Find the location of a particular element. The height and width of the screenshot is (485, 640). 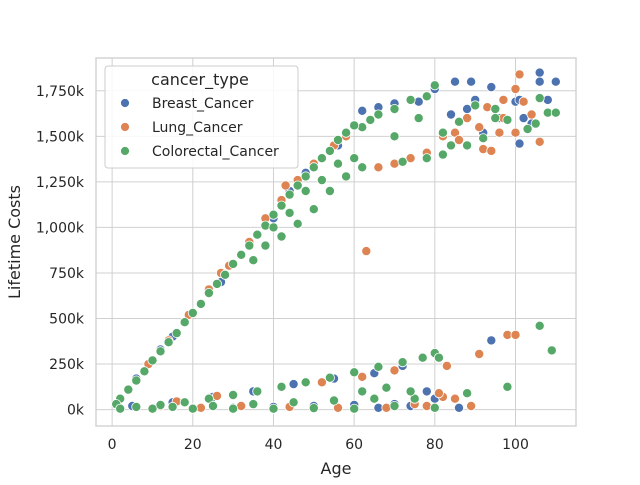

x-tick-label: 80 is located at coordinates (435, 445).